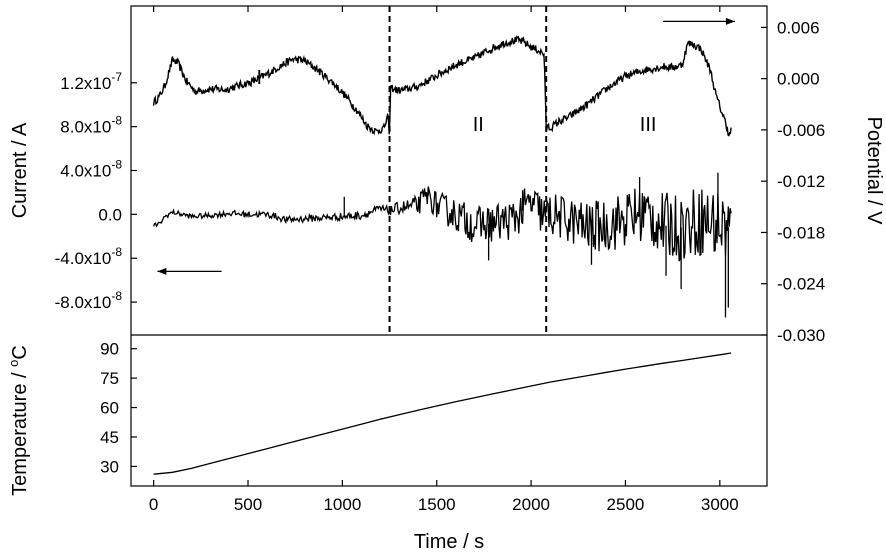  What do you see at coordinates (437, 504) in the screenshot?
I see `x-tick-label: 1500` at bounding box center [437, 504].